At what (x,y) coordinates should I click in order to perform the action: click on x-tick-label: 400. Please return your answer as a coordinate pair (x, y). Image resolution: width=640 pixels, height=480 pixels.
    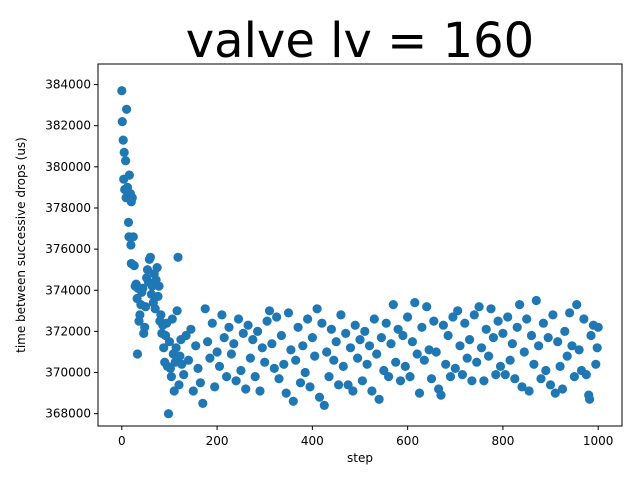
    Looking at the image, I should click on (312, 441).